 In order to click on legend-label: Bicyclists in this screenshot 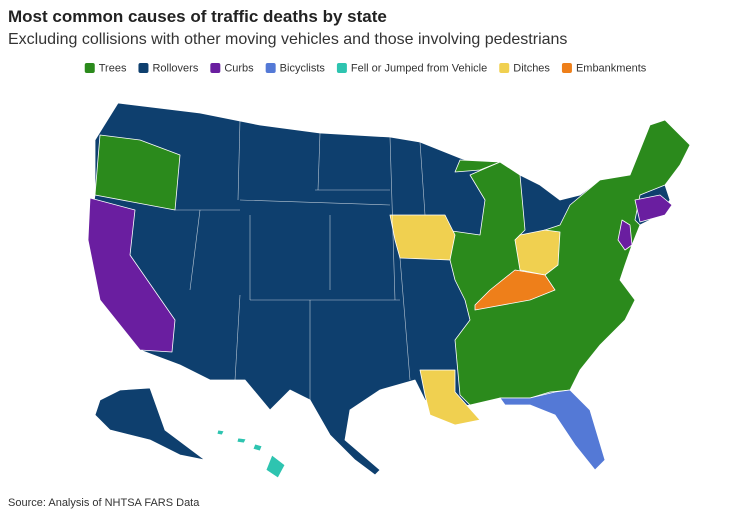, I will do `click(303, 68)`.